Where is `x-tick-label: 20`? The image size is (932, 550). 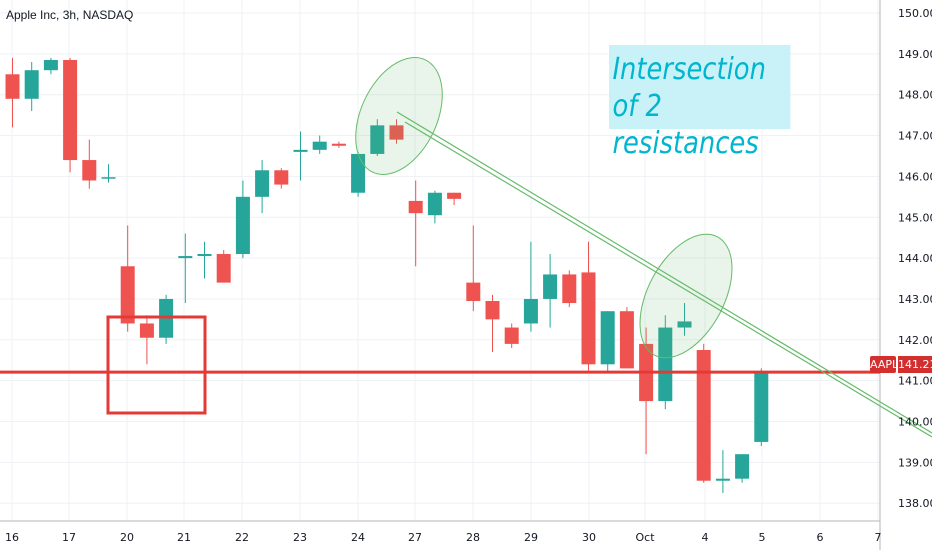 x-tick-label: 20 is located at coordinates (127, 537).